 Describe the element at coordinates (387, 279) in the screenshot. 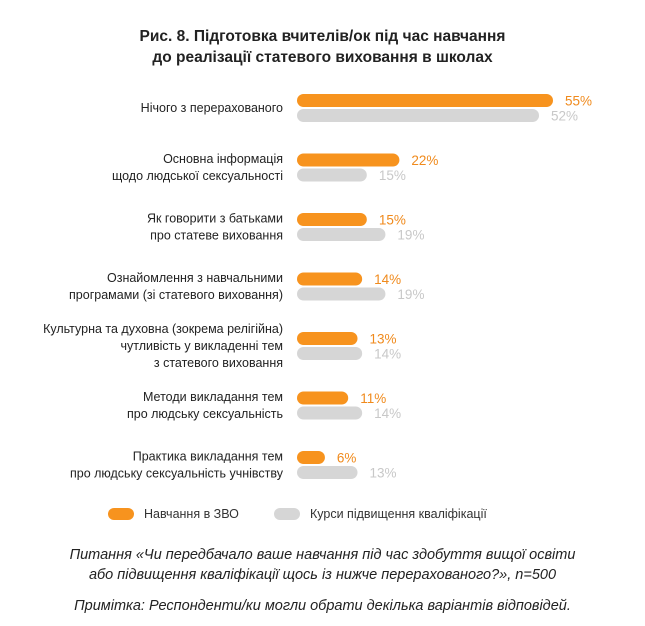

I see `data-label-series-1-cat-4: 14%` at that location.